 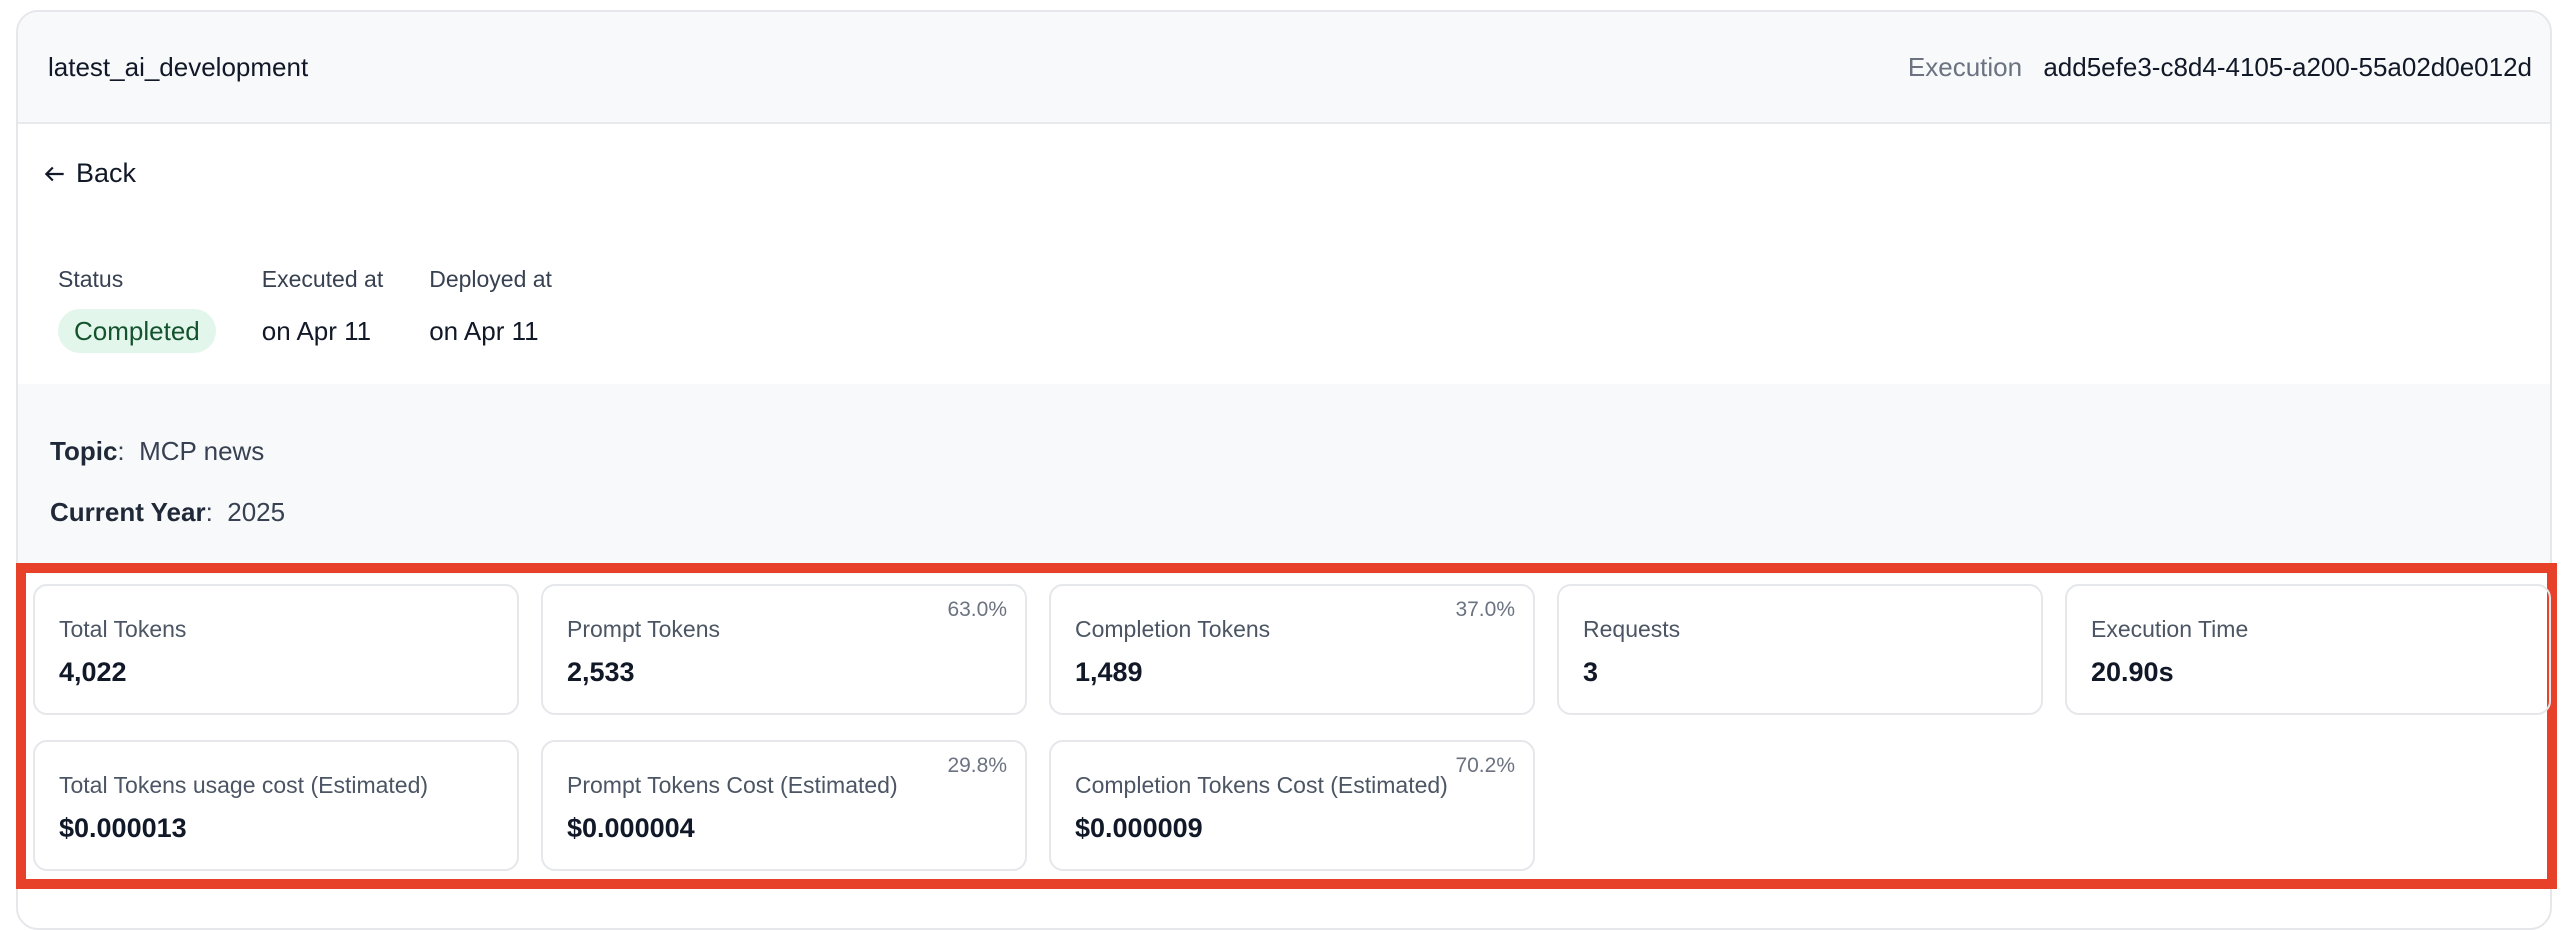 What do you see at coordinates (322, 279) in the screenshot?
I see `executed-at-label: Executed at` at bounding box center [322, 279].